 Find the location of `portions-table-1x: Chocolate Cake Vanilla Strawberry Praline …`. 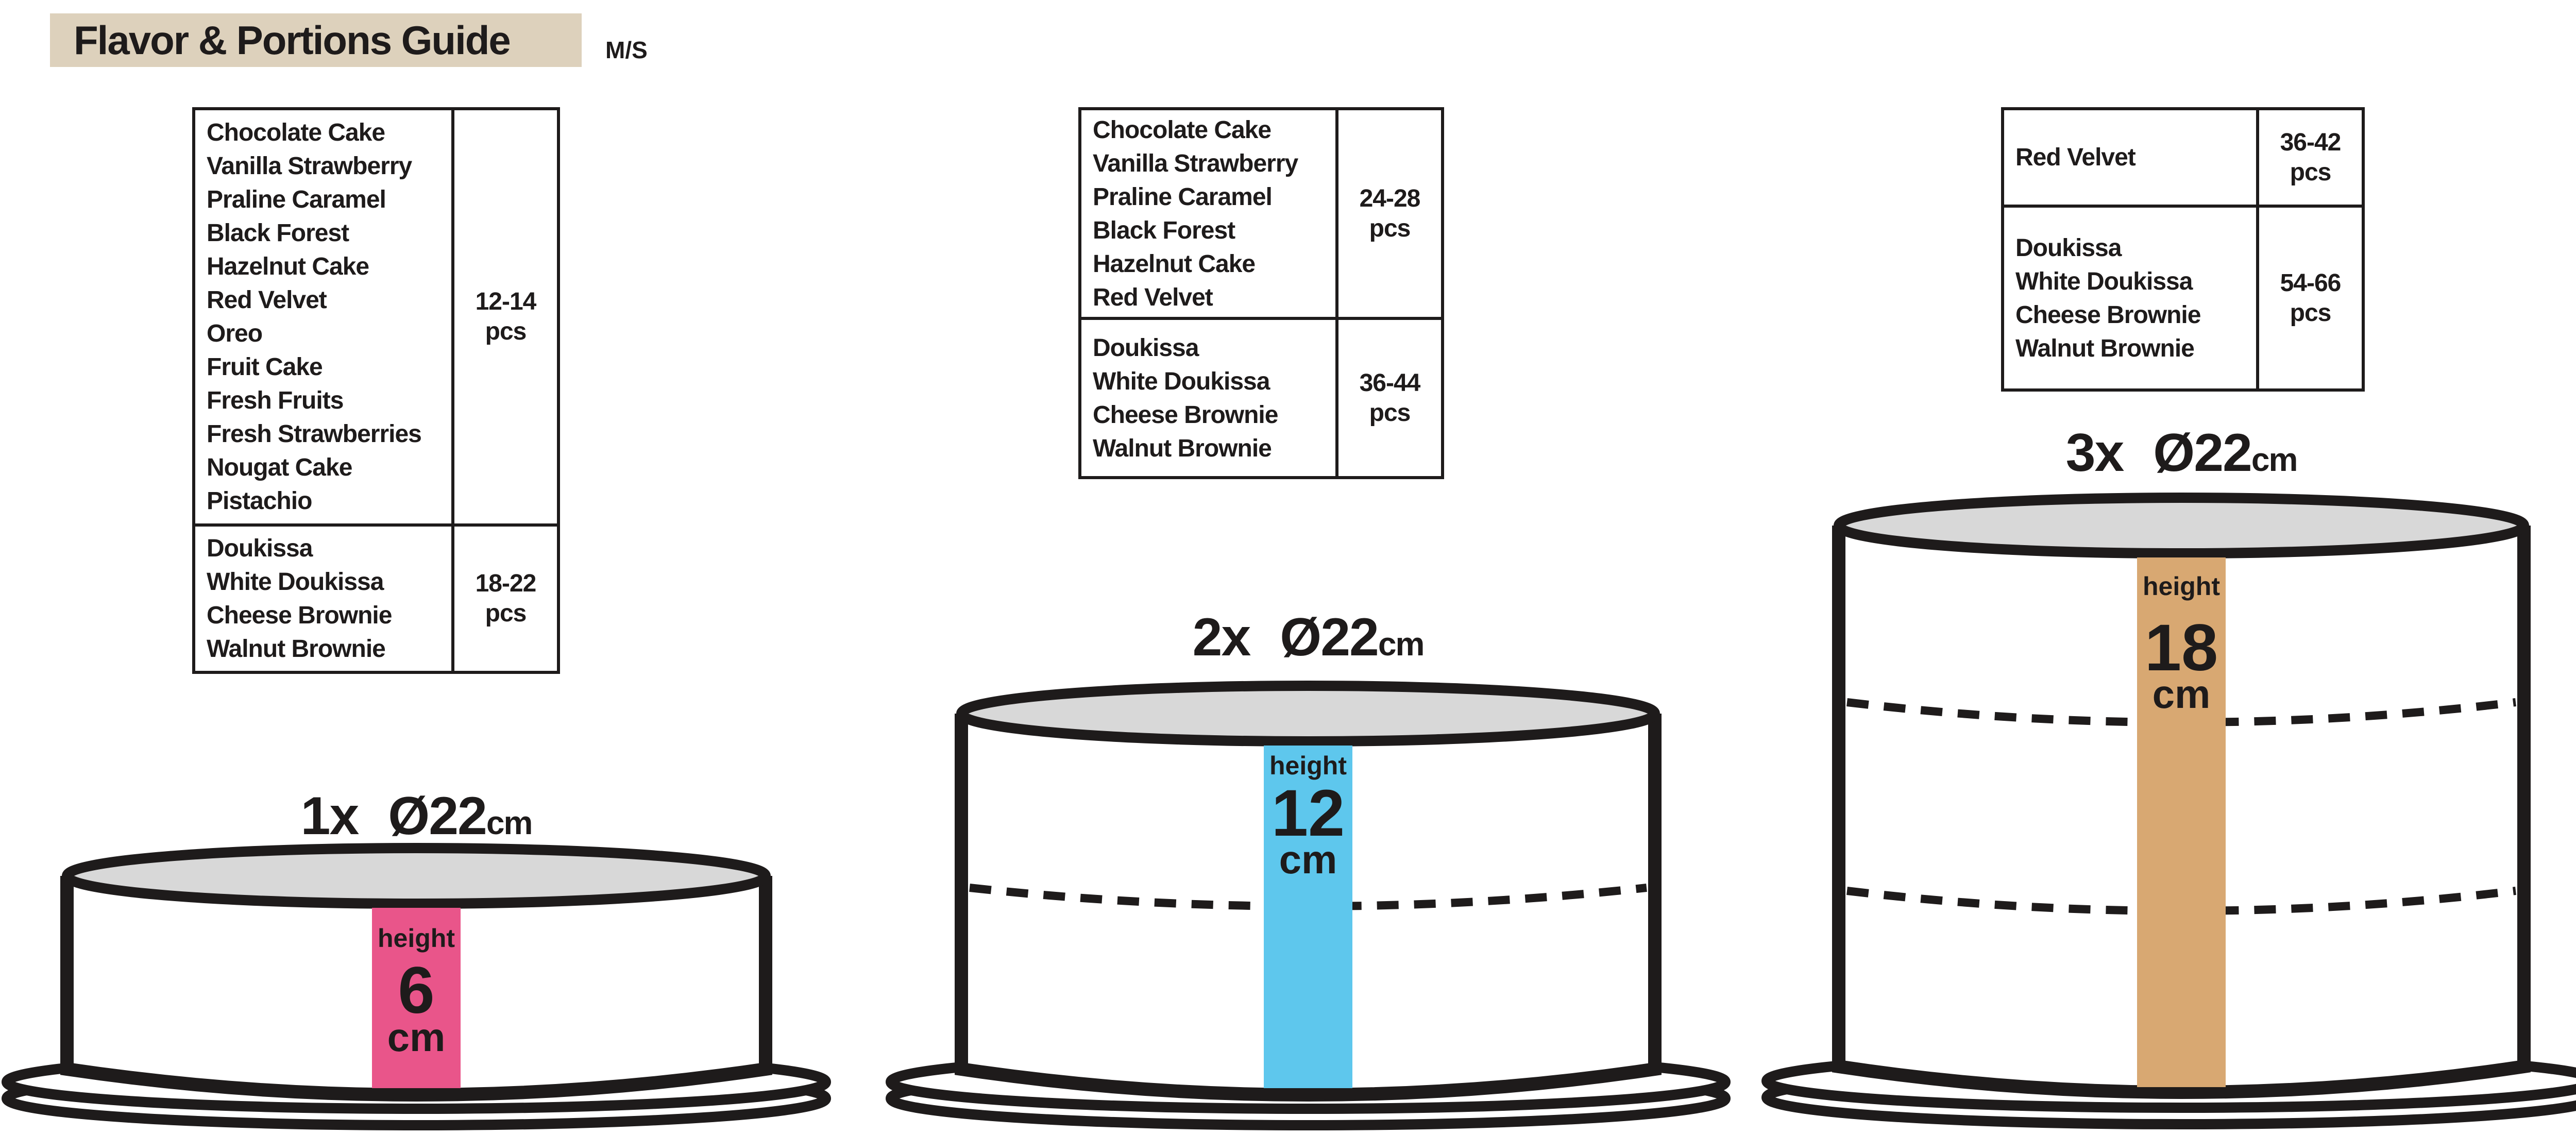

portions-table-1x: Chocolate Cake Vanilla Strawberry Praline … is located at coordinates (376, 391).